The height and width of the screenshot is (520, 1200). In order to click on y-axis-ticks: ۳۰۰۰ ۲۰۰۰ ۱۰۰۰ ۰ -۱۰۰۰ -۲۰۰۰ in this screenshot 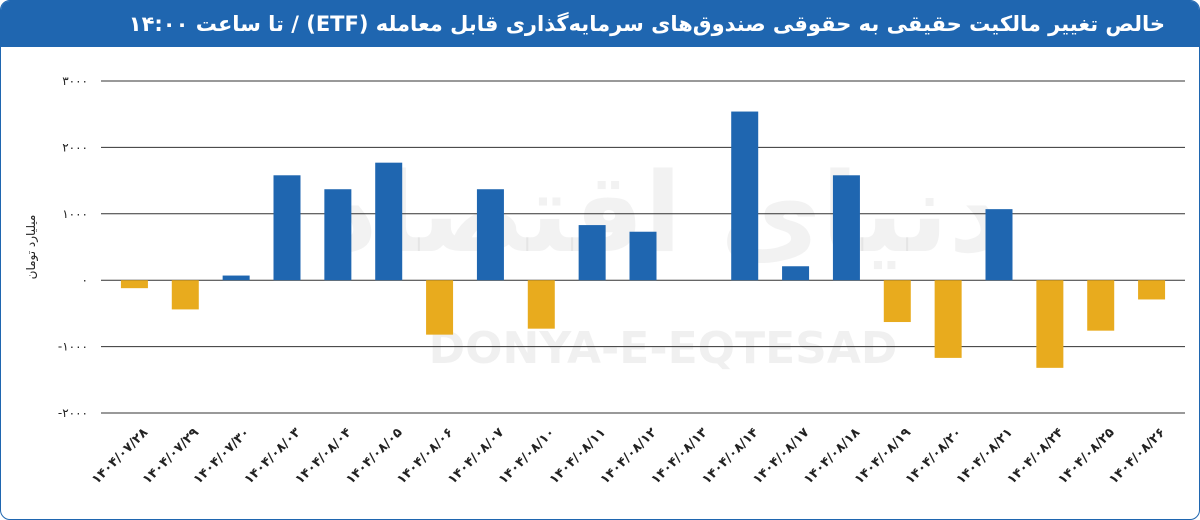, I will do `click(73, 247)`.